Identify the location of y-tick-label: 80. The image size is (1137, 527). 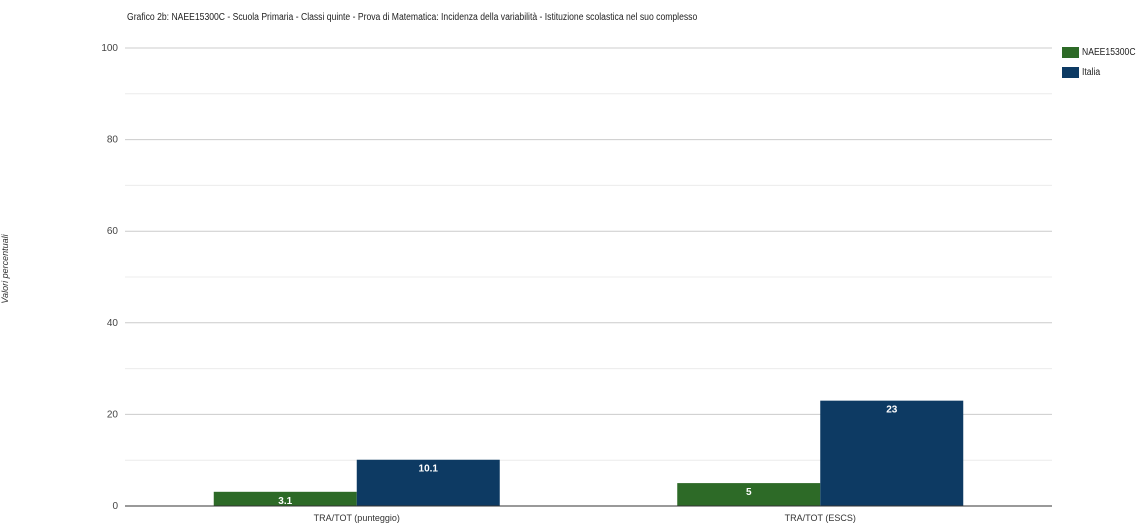
(113, 140).